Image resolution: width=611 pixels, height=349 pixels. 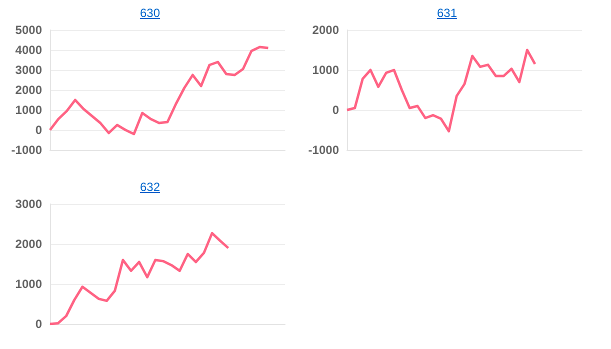 I want to click on y-tick-label: 5000, so click(x=28, y=30).